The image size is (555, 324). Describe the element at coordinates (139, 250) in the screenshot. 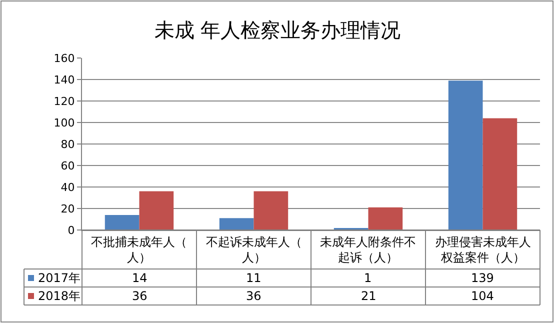

I see `x-tick-label: 不批捕未成年人（人）` at that location.